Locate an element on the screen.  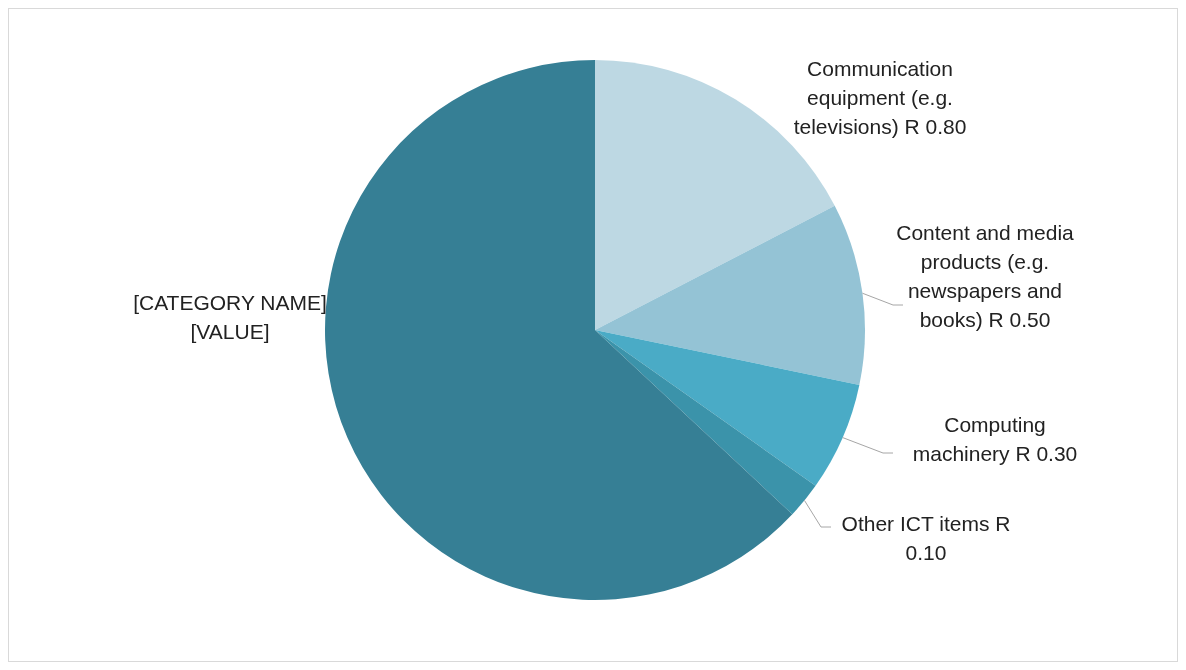
slice-label: [CATEGORY NAME] is located at coordinates (230, 302).